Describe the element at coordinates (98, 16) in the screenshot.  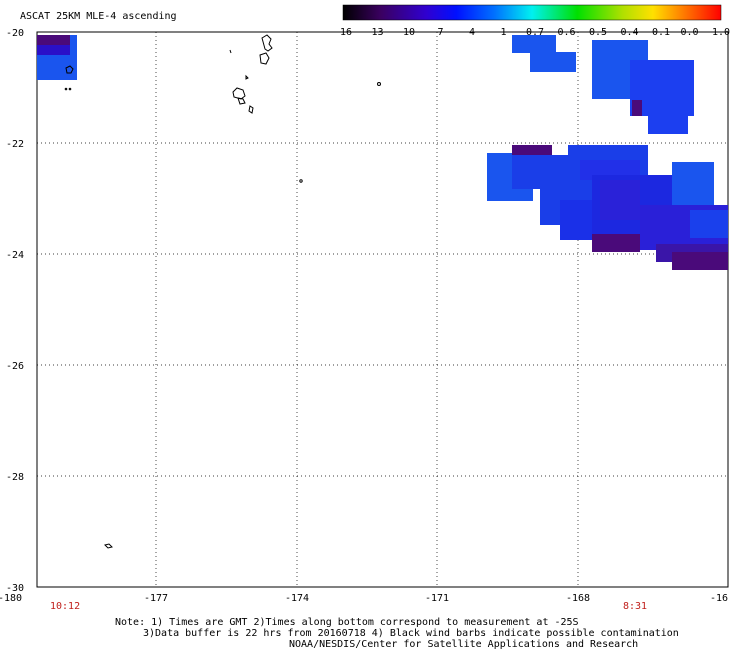
I see `map-title: ASCAT 25KM MLE-4 ascending` at that location.